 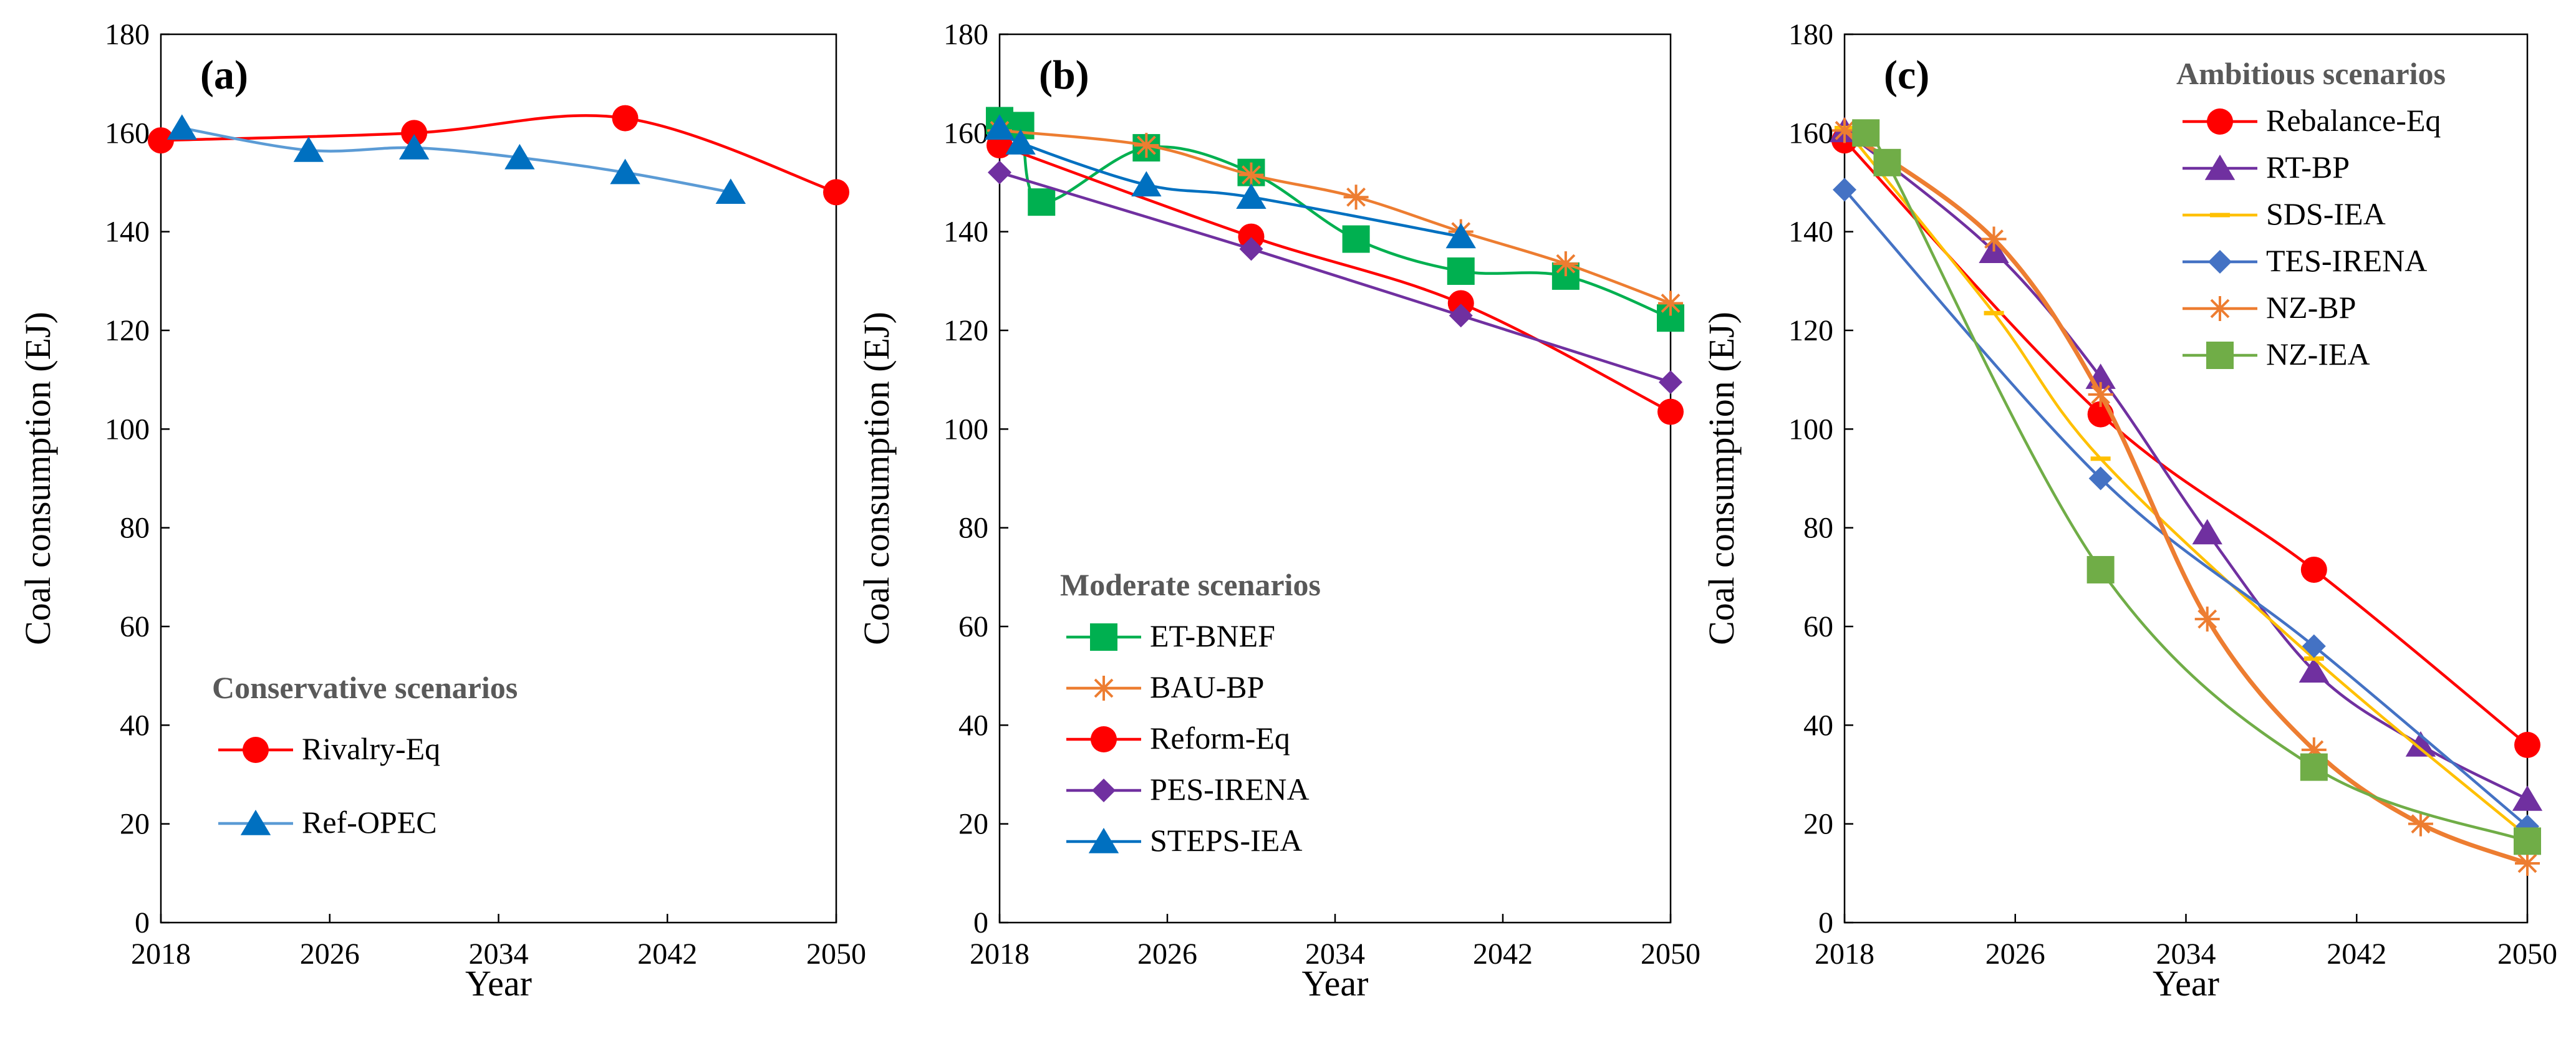 I want to click on legend-label-et-bnef: ET-BNEF, so click(x=1212, y=635).